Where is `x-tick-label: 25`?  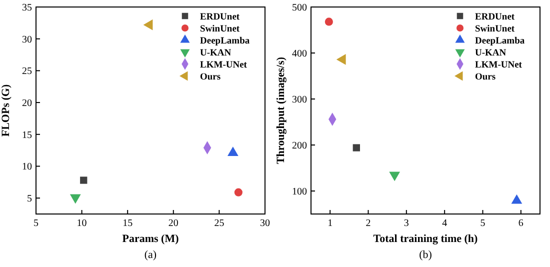 x-tick-label: 25 is located at coordinates (219, 223).